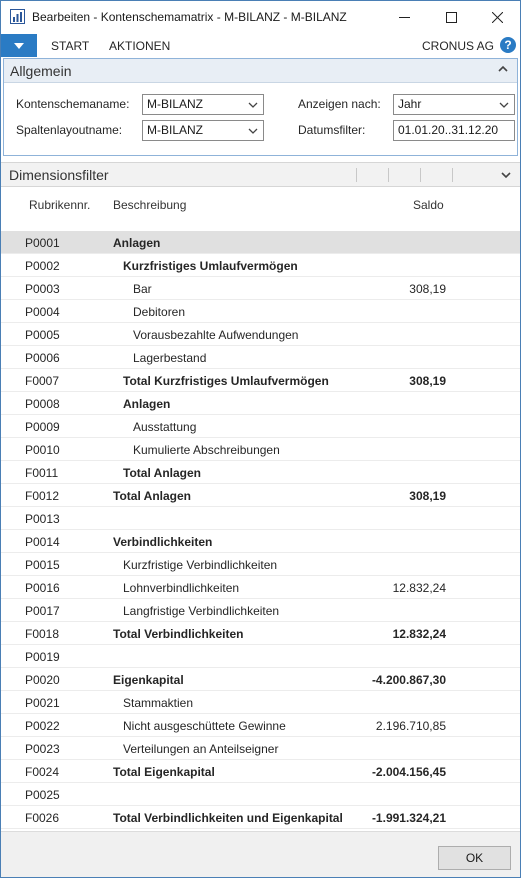  Describe the element at coordinates (408, 772) in the screenshot. I see `row-balance: -2.004.156,45` at that location.